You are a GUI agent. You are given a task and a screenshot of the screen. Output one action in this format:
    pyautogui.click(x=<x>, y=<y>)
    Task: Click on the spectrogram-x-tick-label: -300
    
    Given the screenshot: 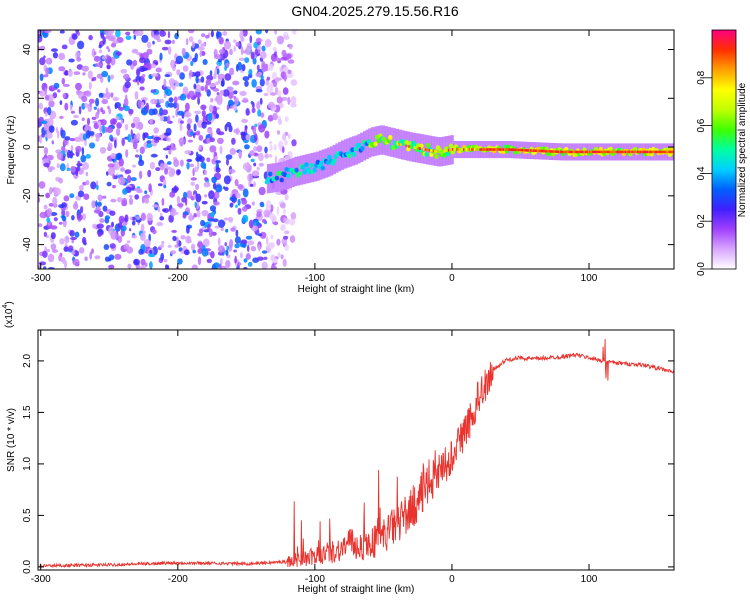 What is the action you would take?
    pyautogui.click(x=41, y=278)
    